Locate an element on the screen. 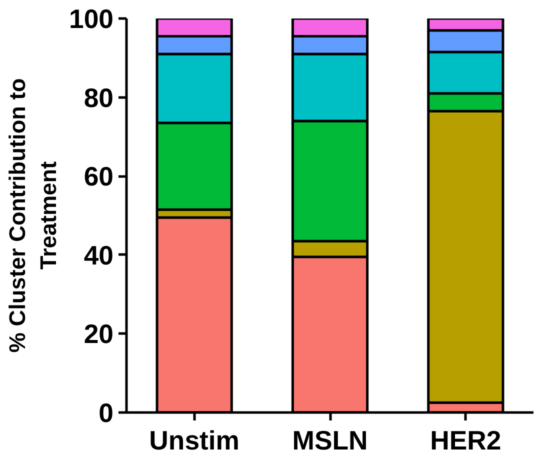  x-tick-label: MSLN is located at coordinates (330, 441).